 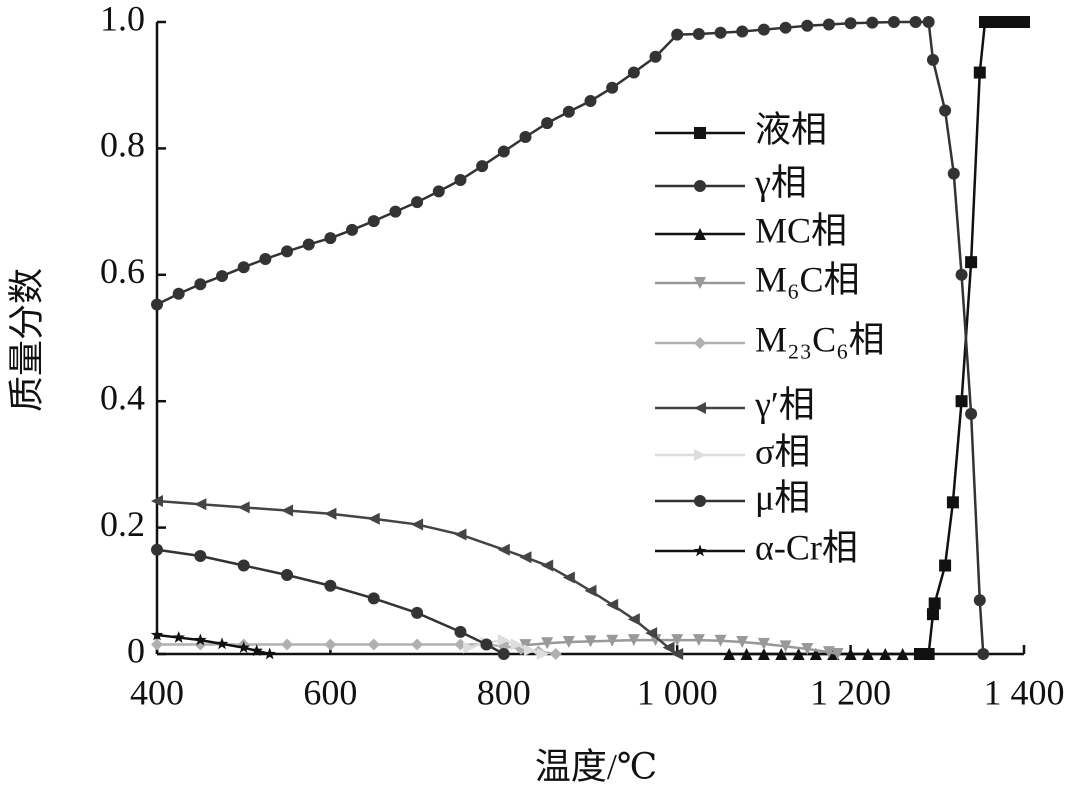 I want to click on legend-label: MC相, so click(x=801, y=230).